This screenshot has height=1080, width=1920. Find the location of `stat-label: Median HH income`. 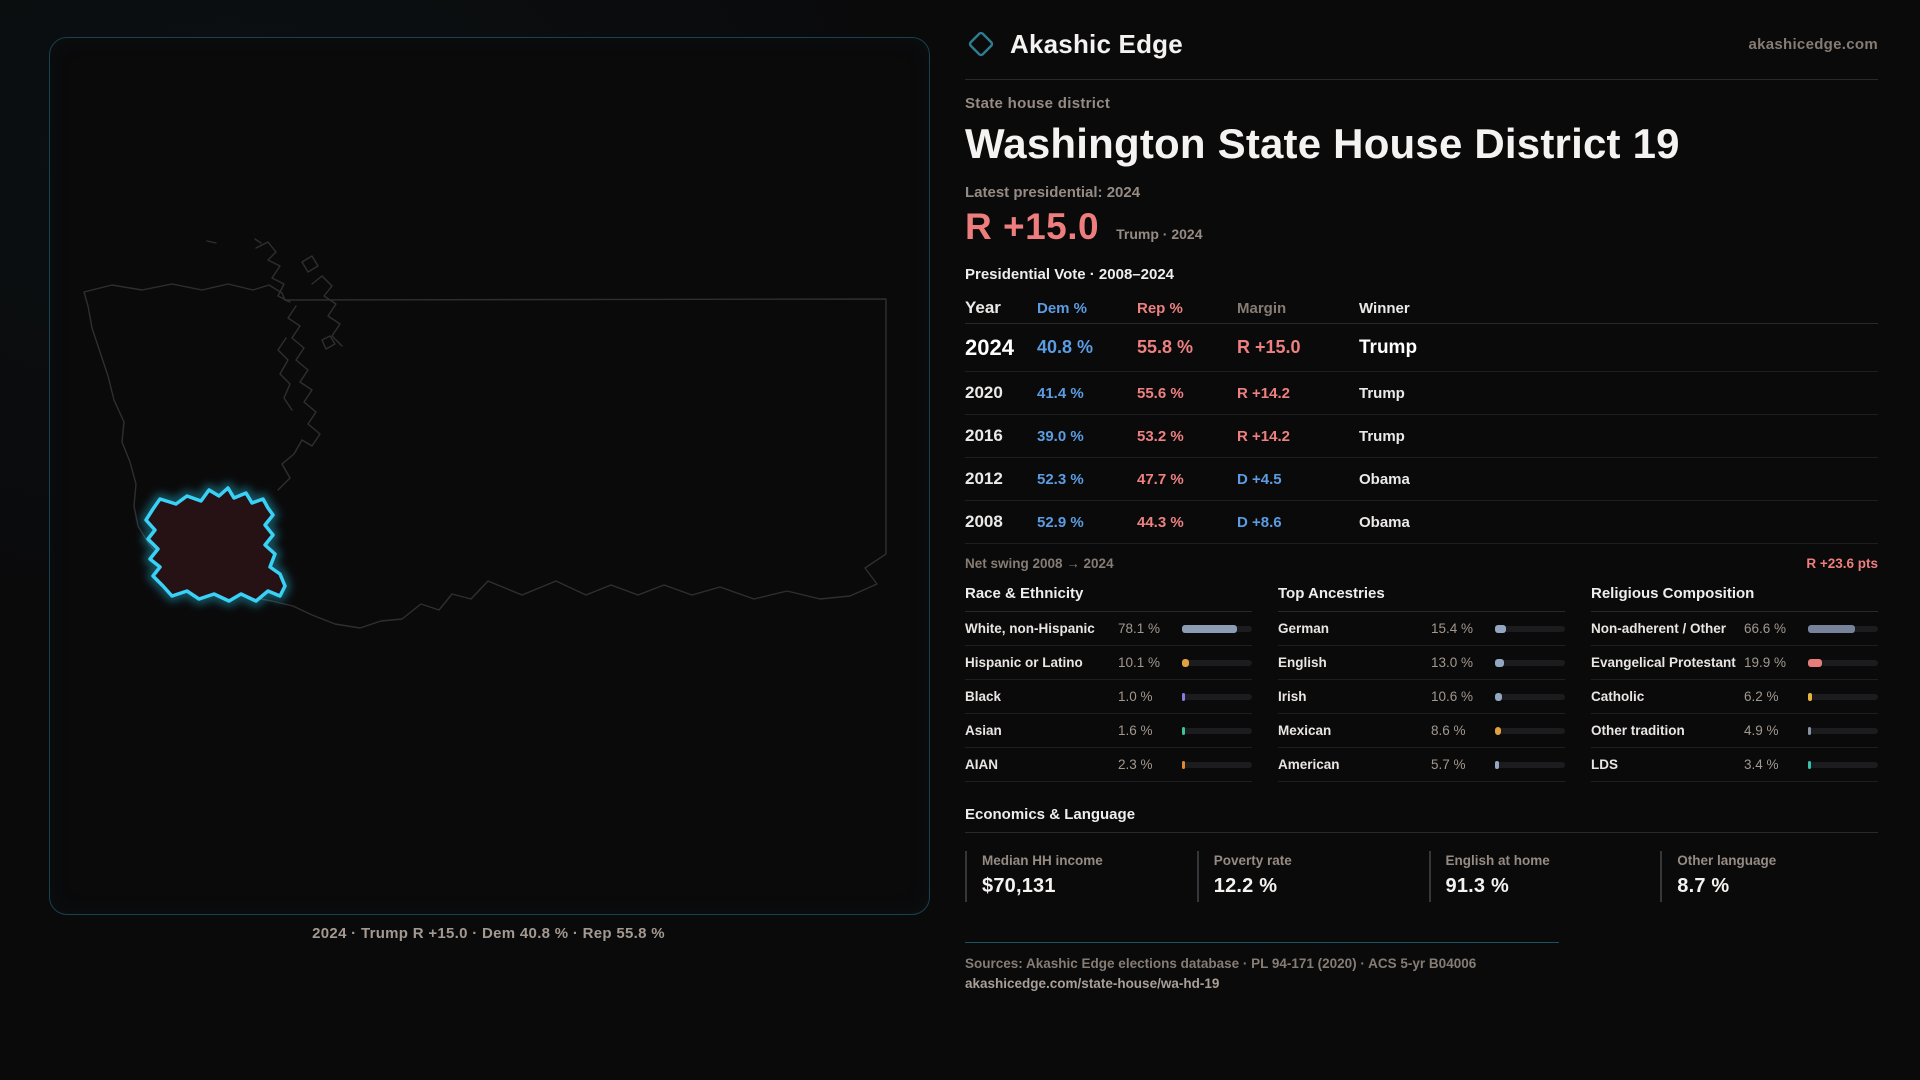

stat-label: Median HH income is located at coordinates (1042, 861).